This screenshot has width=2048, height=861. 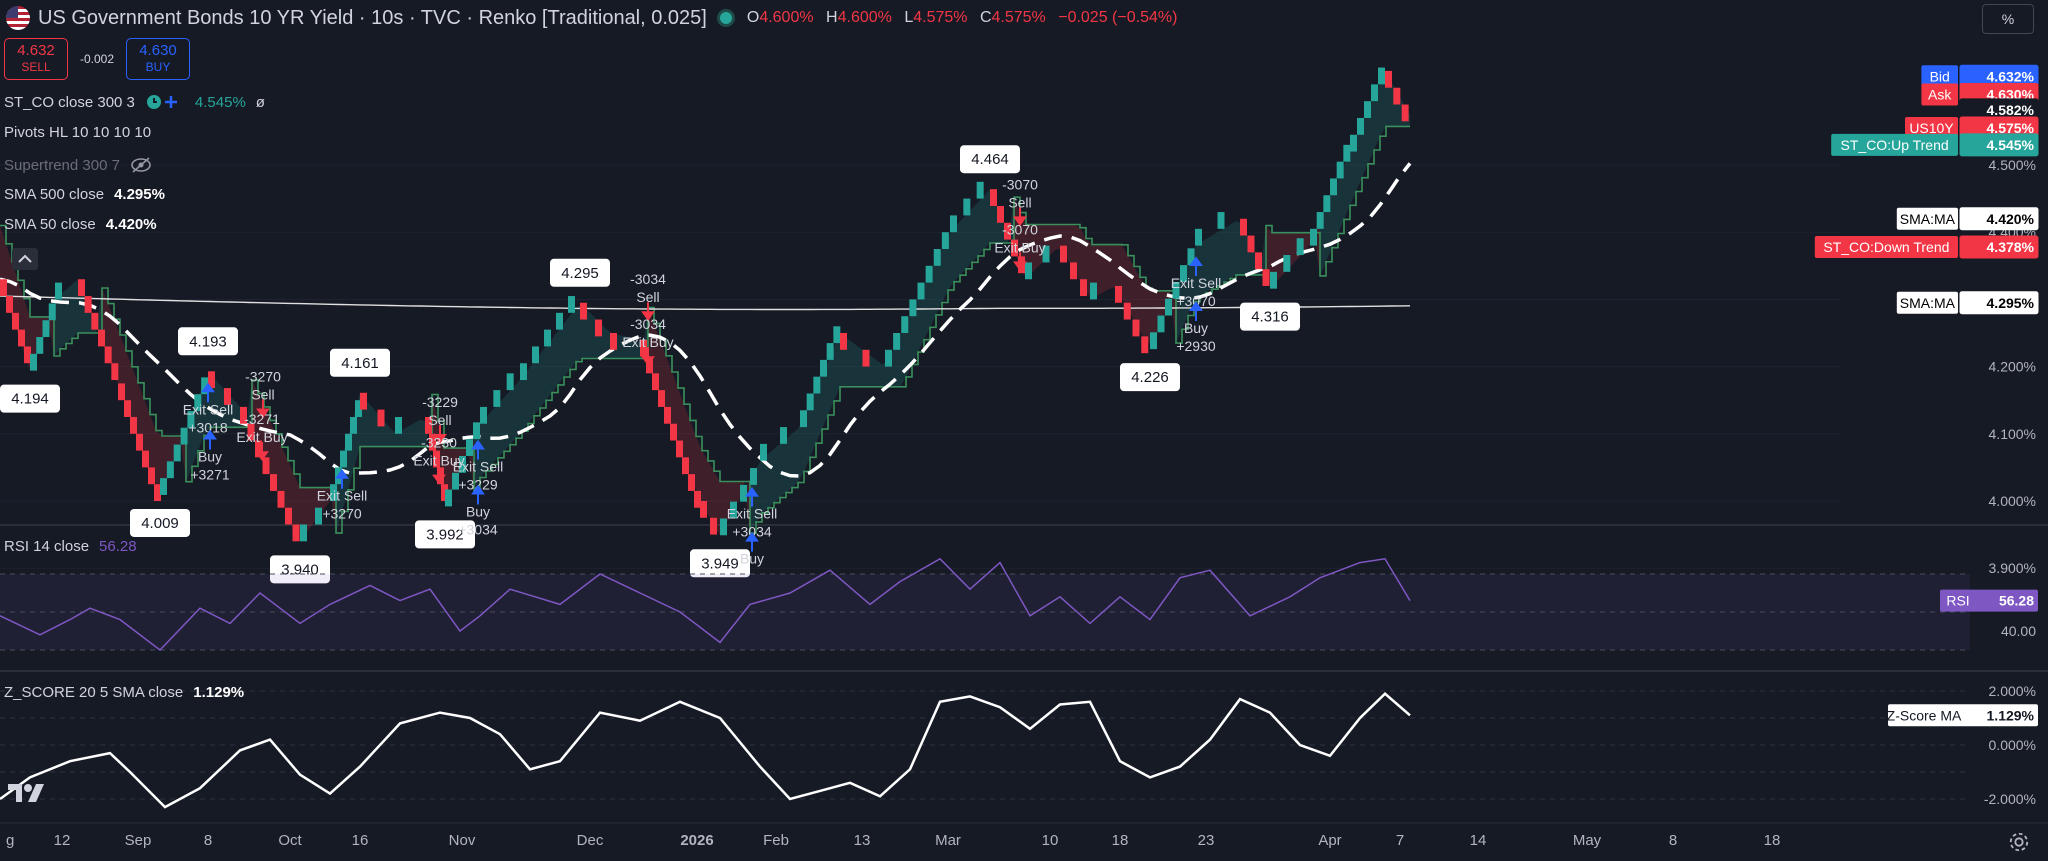 I want to click on pivot-label: 4.464, so click(x=990, y=159).